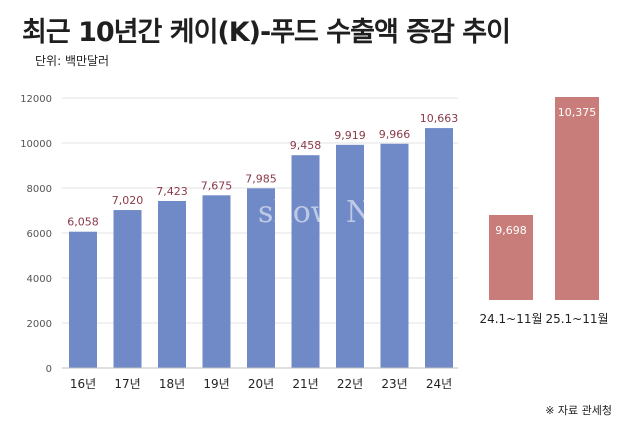 The image size is (640, 427). What do you see at coordinates (576, 319) in the screenshot?
I see `period-tick-label: 25.1~11월` at bounding box center [576, 319].